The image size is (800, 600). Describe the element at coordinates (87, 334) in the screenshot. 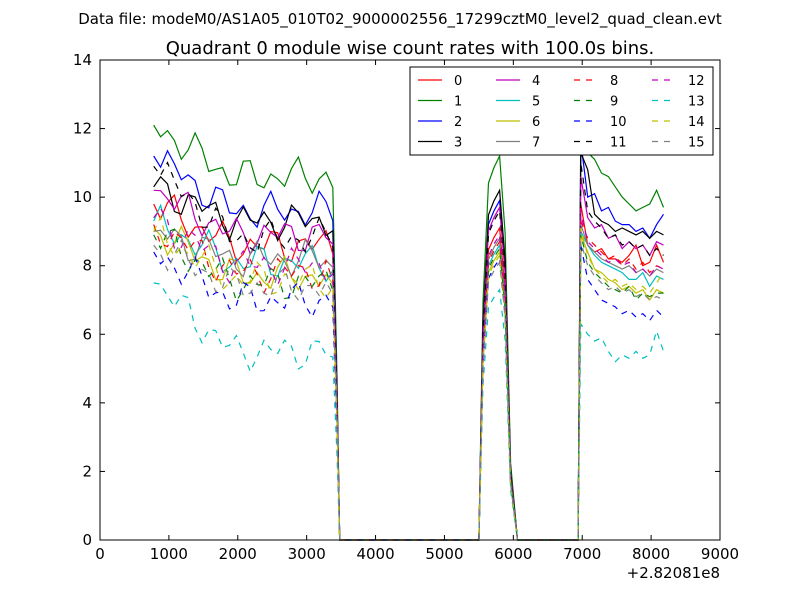

I see `y-tick-label: 6` at that location.